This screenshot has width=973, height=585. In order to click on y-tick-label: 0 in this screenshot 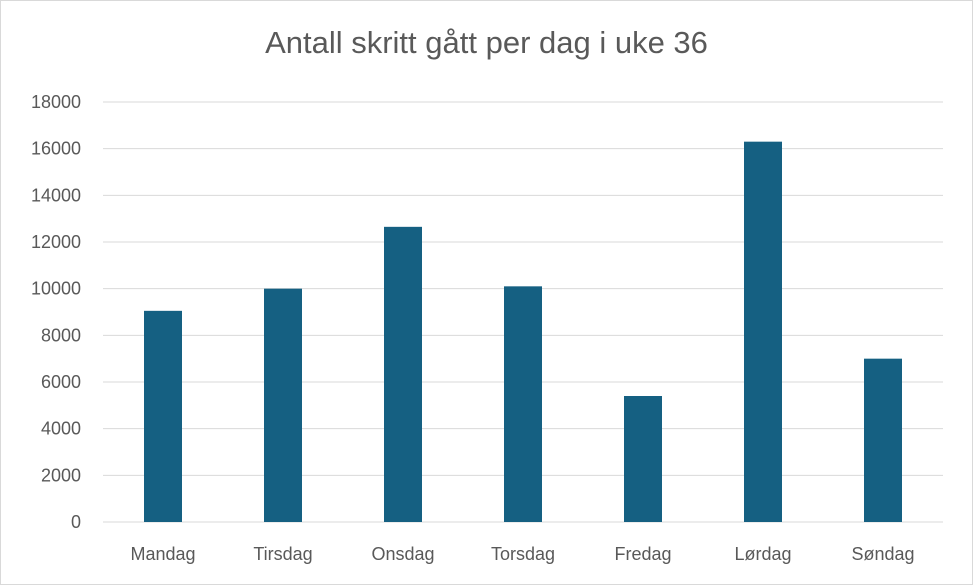, I will do `click(76, 522)`.